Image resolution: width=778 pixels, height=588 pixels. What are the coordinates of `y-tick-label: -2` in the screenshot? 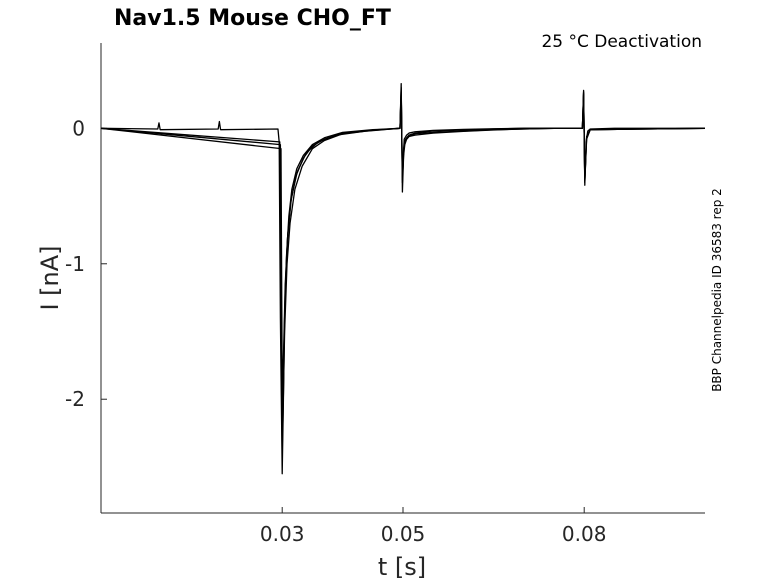 It's located at (75, 399).